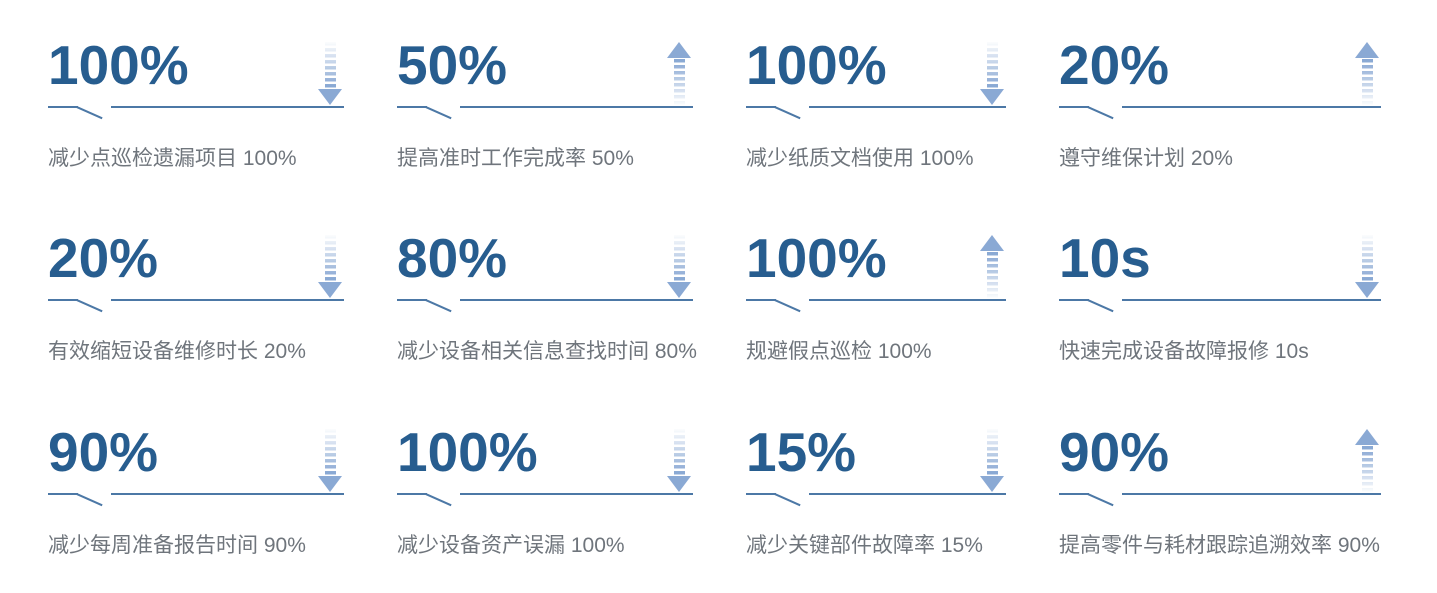 The width and height of the screenshot is (1437, 593). I want to click on stat-caption: 减少点巡检遗漏项目 100%, so click(172, 158).